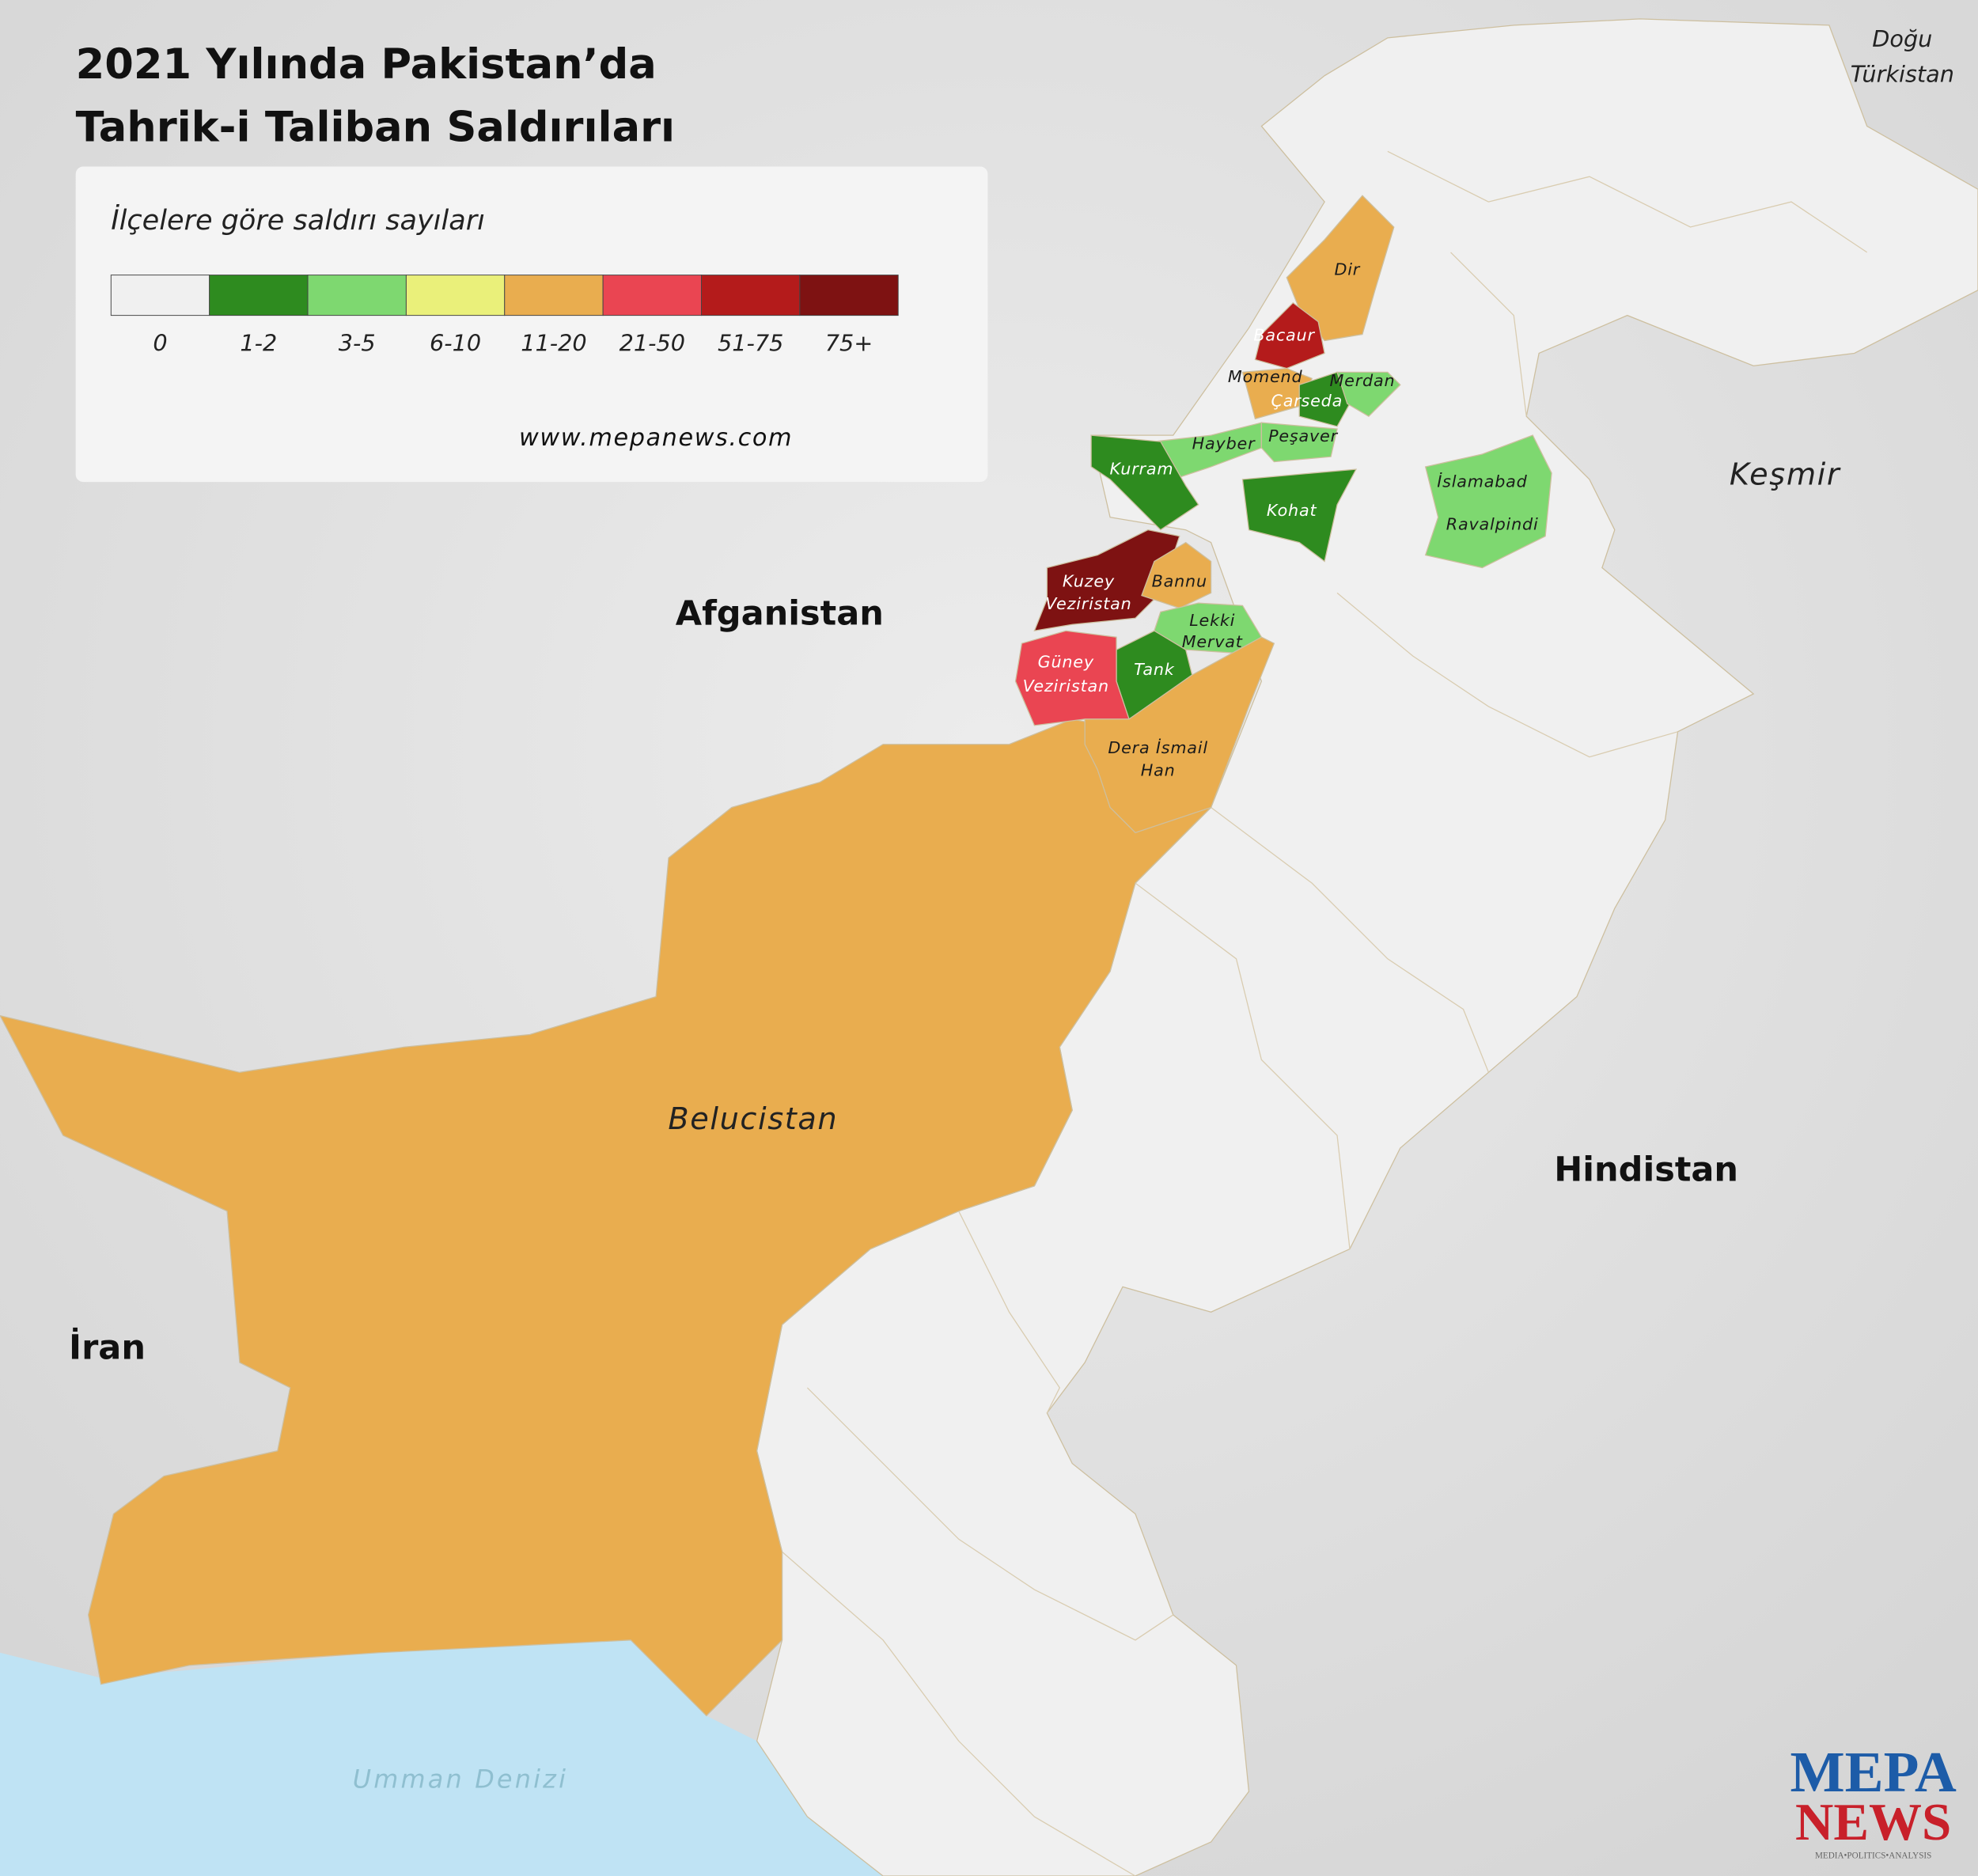 The width and height of the screenshot is (1978, 1876). I want to click on legend-label: 6-10, so click(455, 342).